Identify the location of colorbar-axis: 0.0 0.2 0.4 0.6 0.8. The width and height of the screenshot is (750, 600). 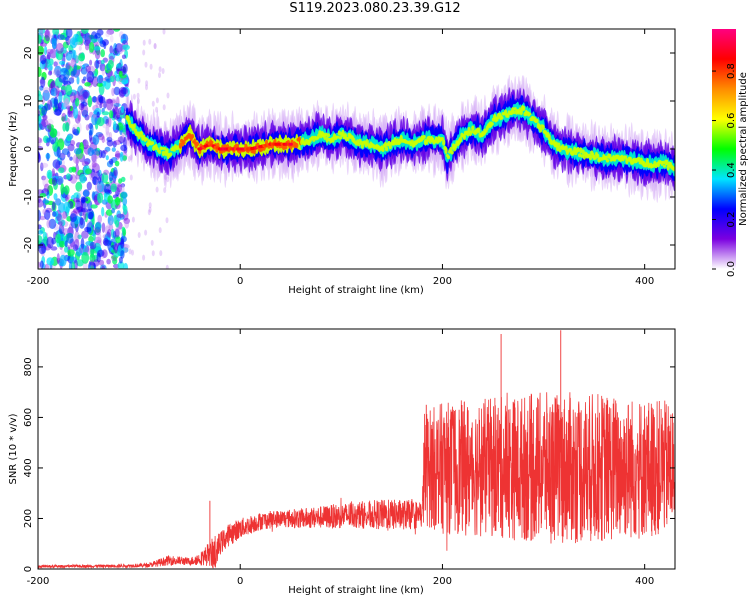
(724, 170).